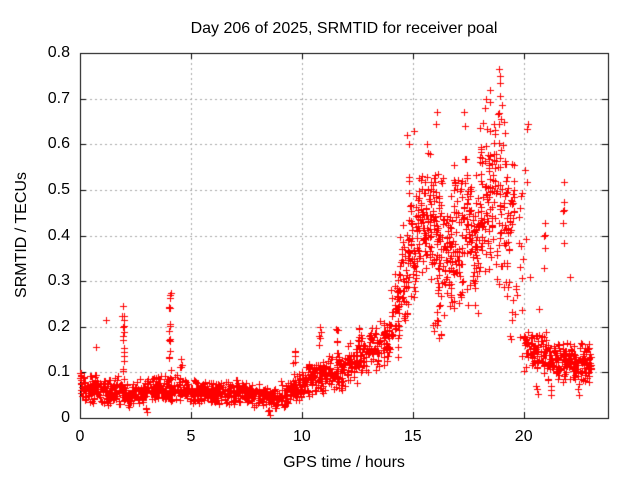  I want to click on x-axis-title: GPS time / hours, so click(344, 462).